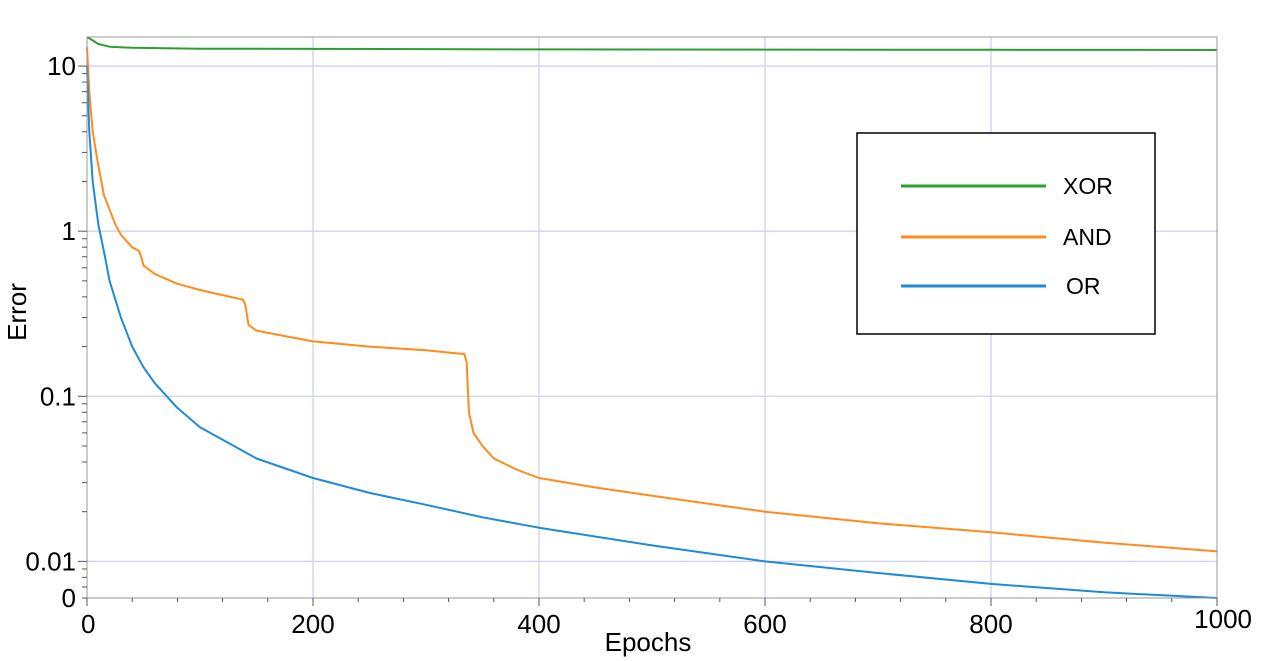  I want to click on y-tick-label: 0.1, so click(58, 396).